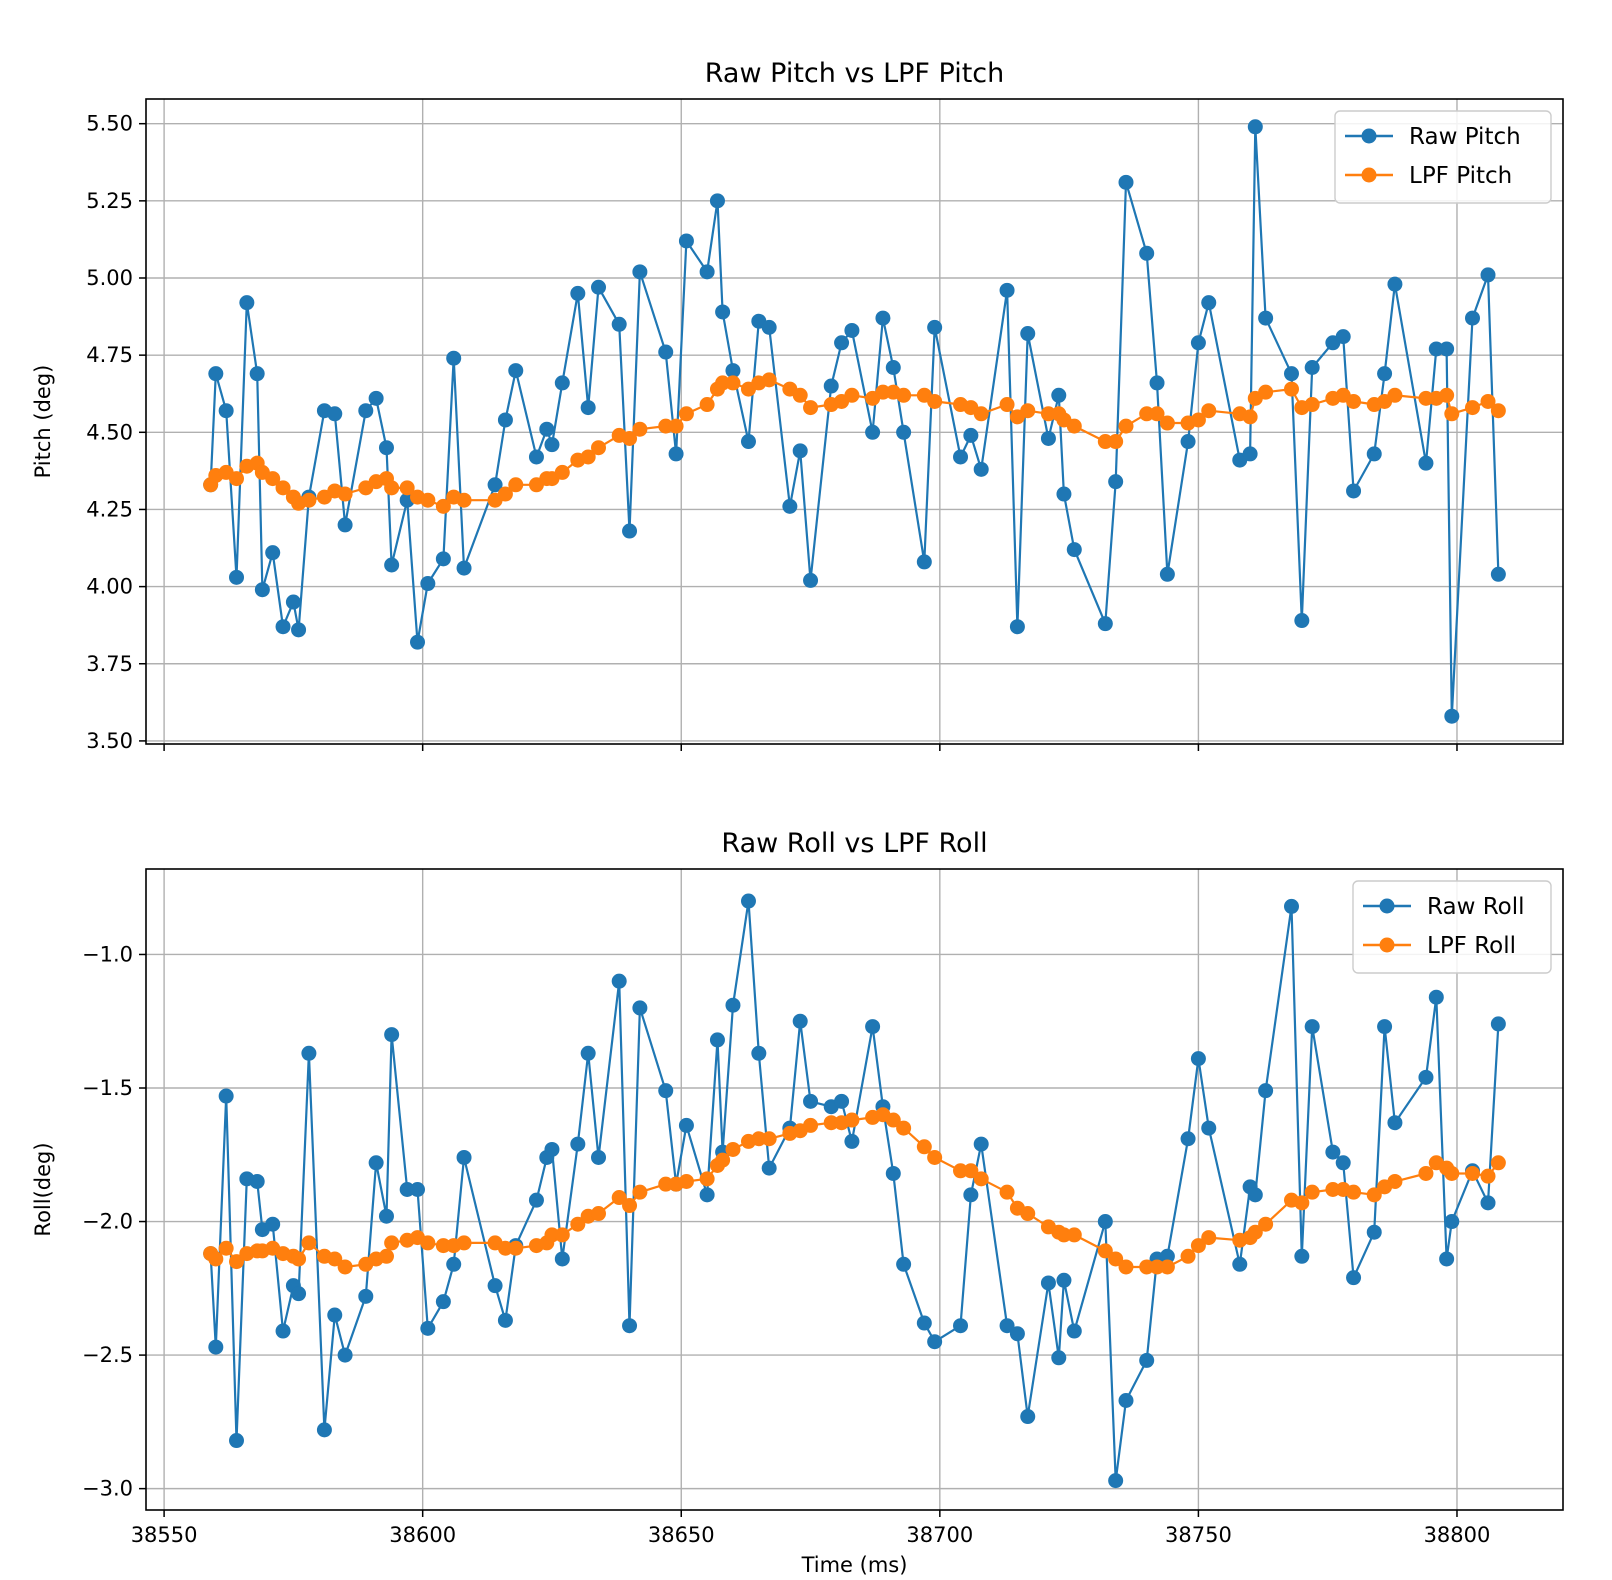 The image size is (1612, 1580). What do you see at coordinates (164, 1535) in the screenshot?
I see `x-tick-label: 38550` at bounding box center [164, 1535].